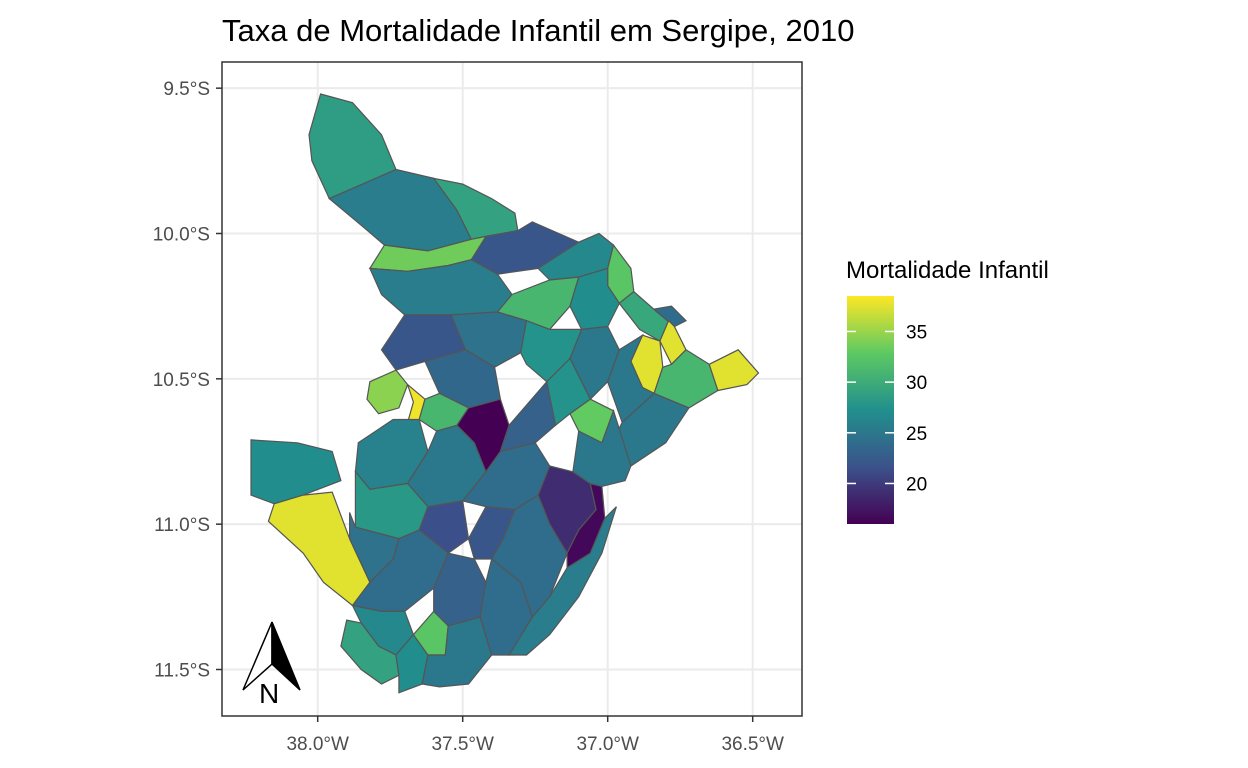 The width and height of the screenshot is (1248, 768). I want to click on y-tick-label: 11.0°S, so click(182, 525).